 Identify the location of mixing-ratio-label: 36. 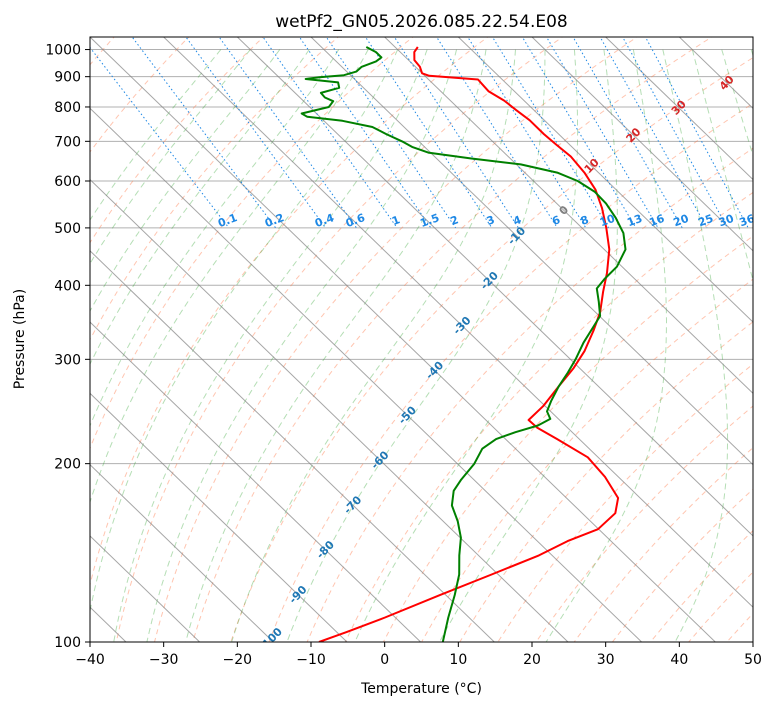
(747, 221).